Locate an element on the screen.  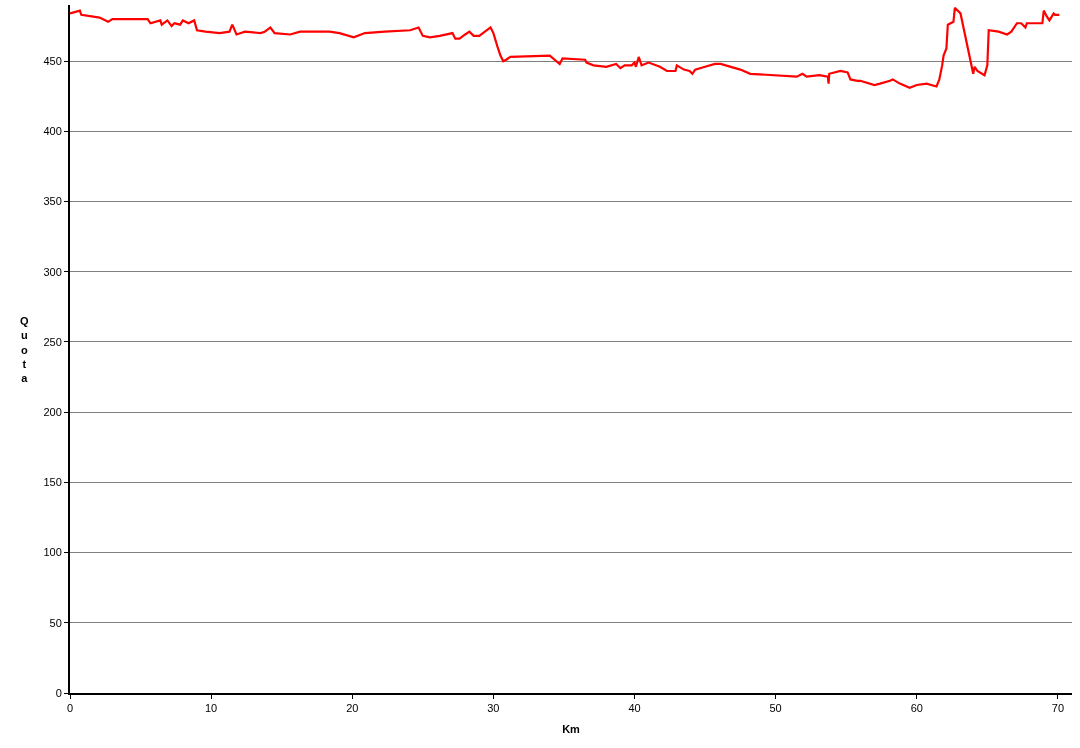
x-tick-label: 20 is located at coordinates (352, 708).